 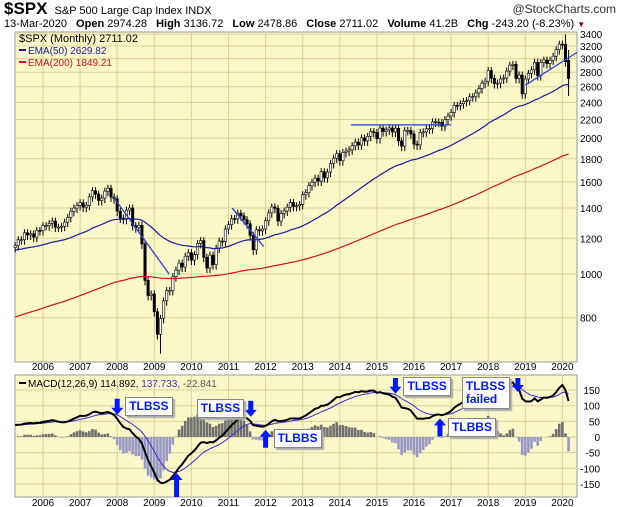 I want to click on trendline, so click(x=551, y=68).